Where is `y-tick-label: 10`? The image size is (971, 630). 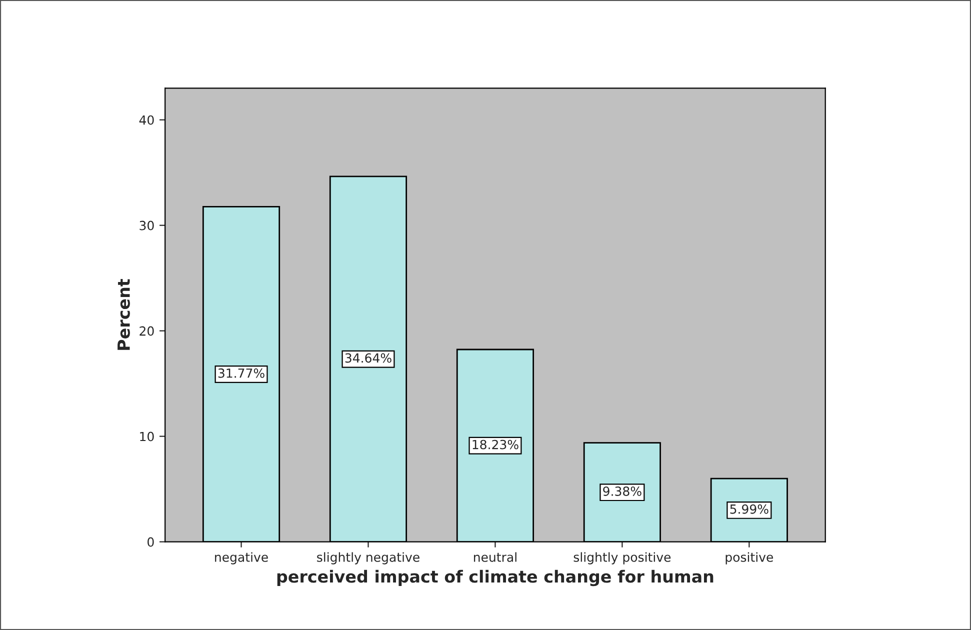 y-tick-label: 10 is located at coordinates (147, 437).